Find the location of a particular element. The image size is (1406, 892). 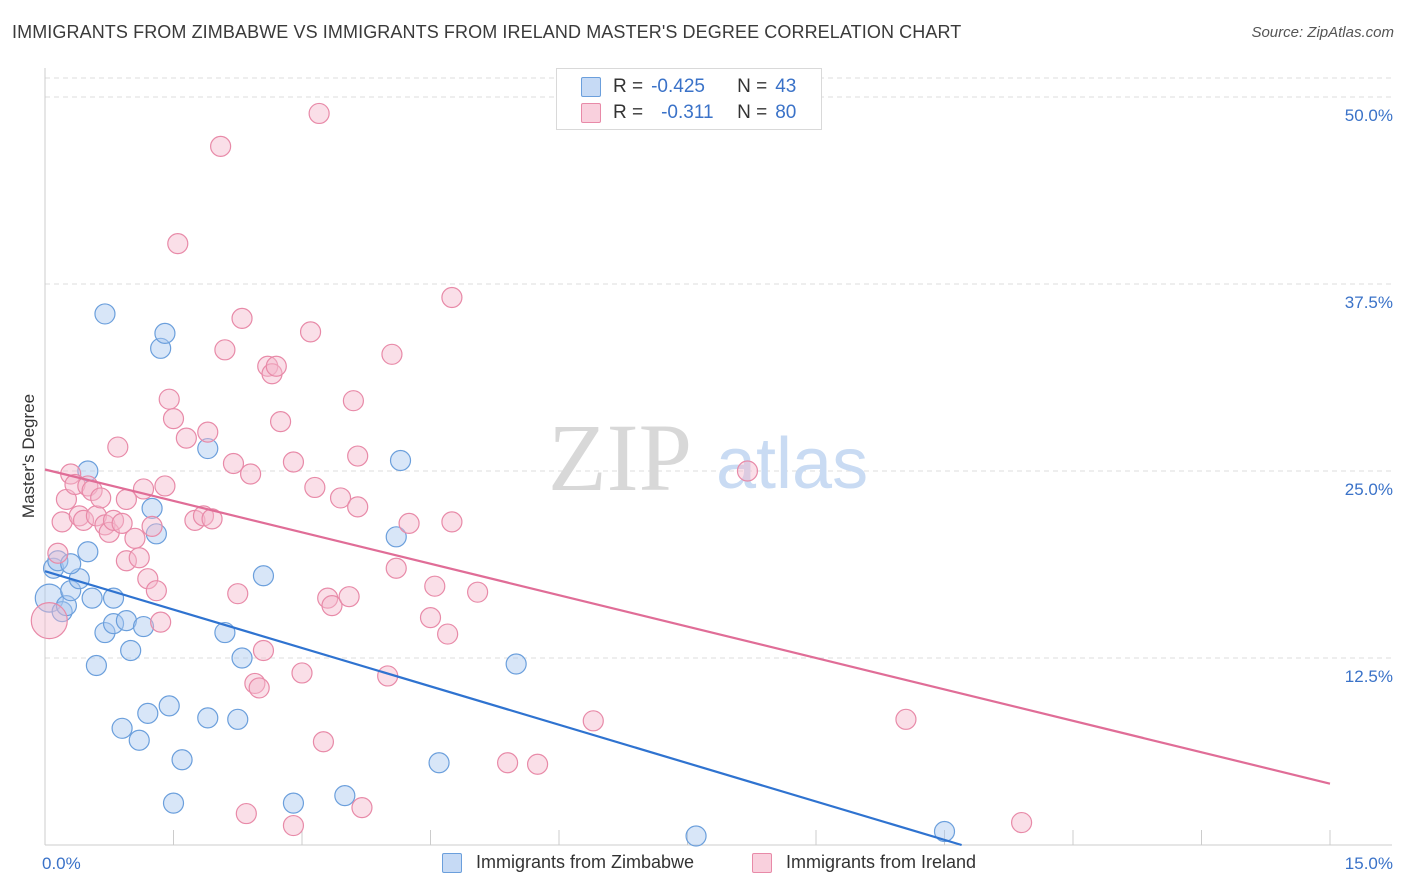

watermark-atlas: atlas is located at coordinates (792, 464).